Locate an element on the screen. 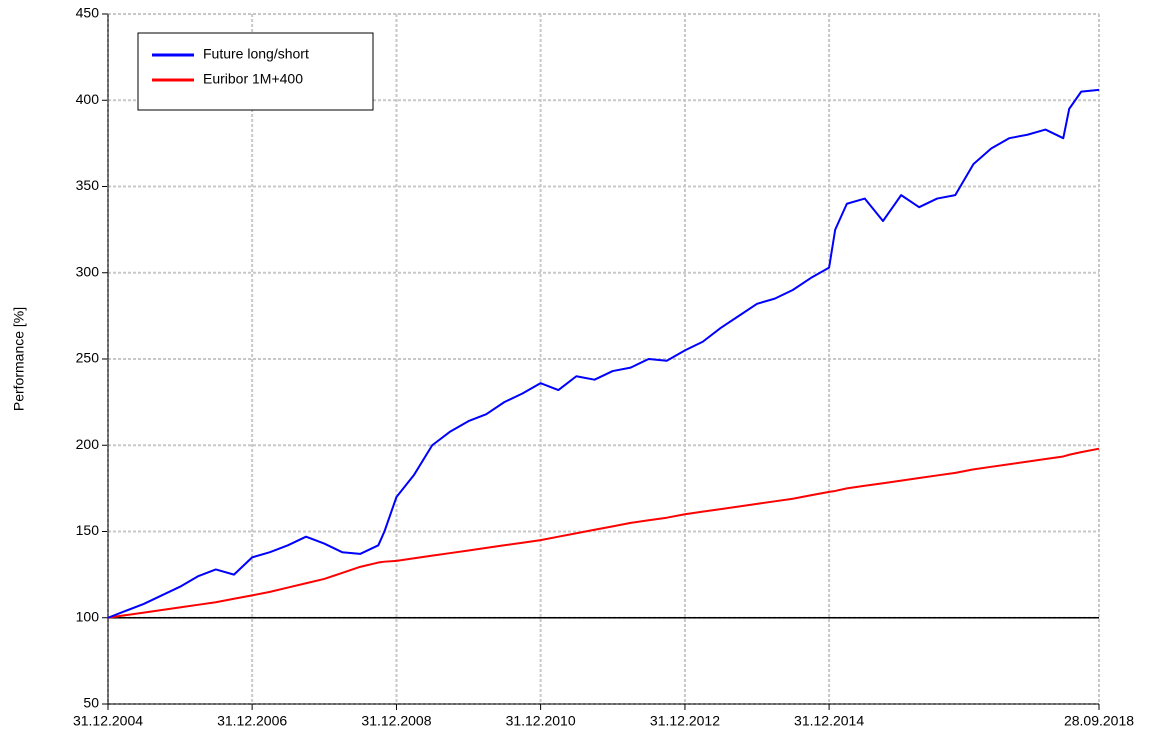 The image size is (1151, 738). y-tick-label: 150 is located at coordinates (88, 530).